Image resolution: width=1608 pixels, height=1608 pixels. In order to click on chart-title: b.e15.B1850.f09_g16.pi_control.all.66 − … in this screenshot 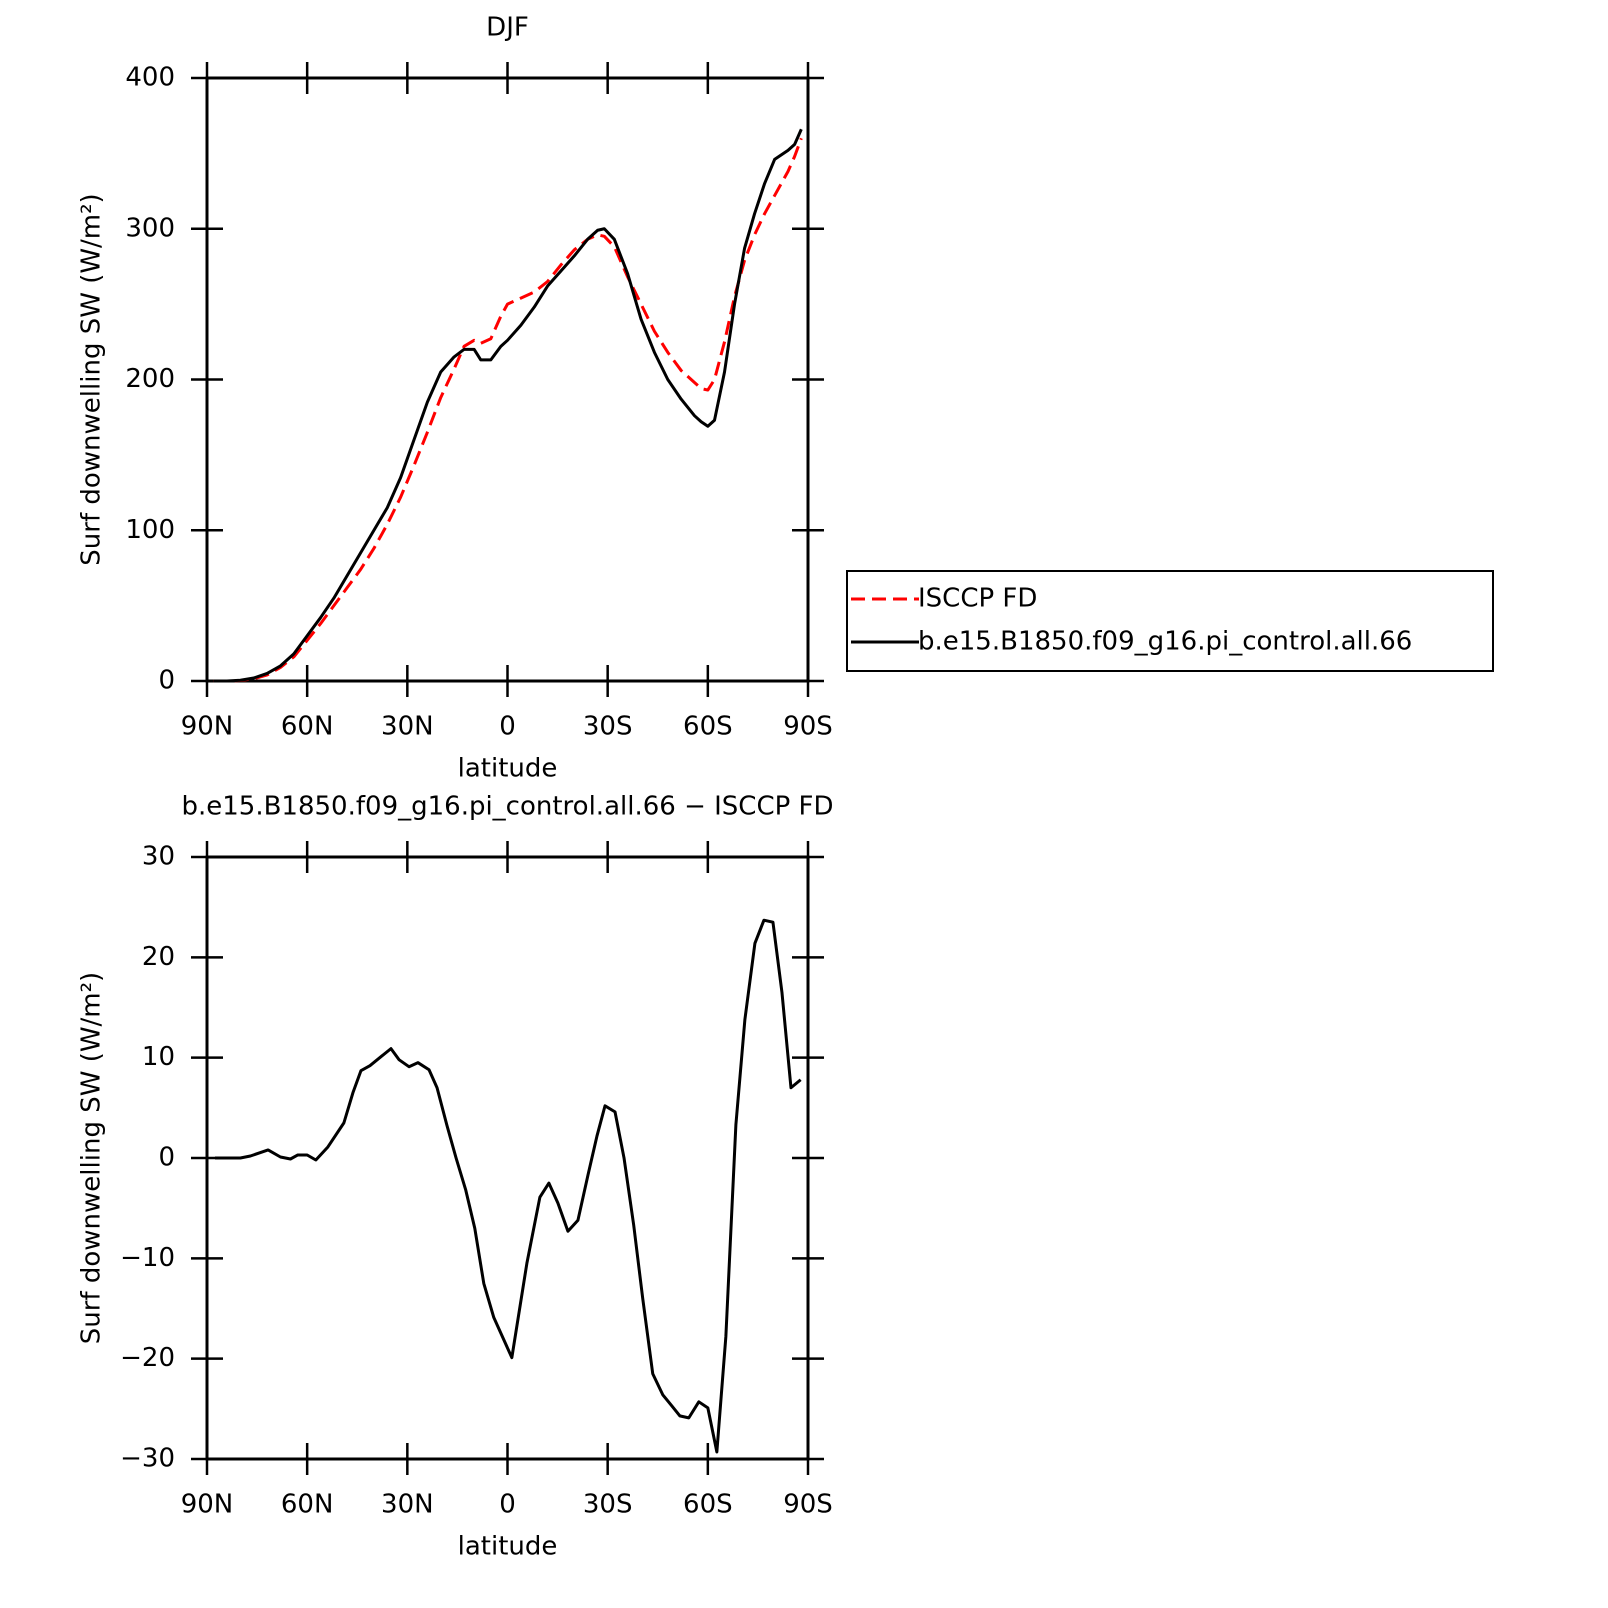, I will do `click(507, 807)`.